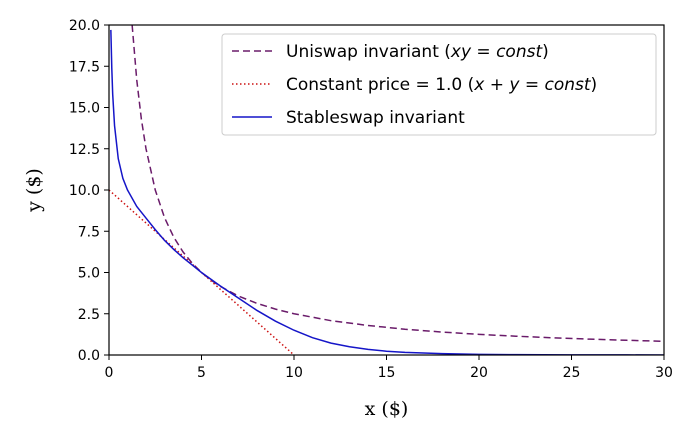  What do you see at coordinates (84, 109) in the screenshot?
I see `y-tick-label: 15.0` at bounding box center [84, 109].